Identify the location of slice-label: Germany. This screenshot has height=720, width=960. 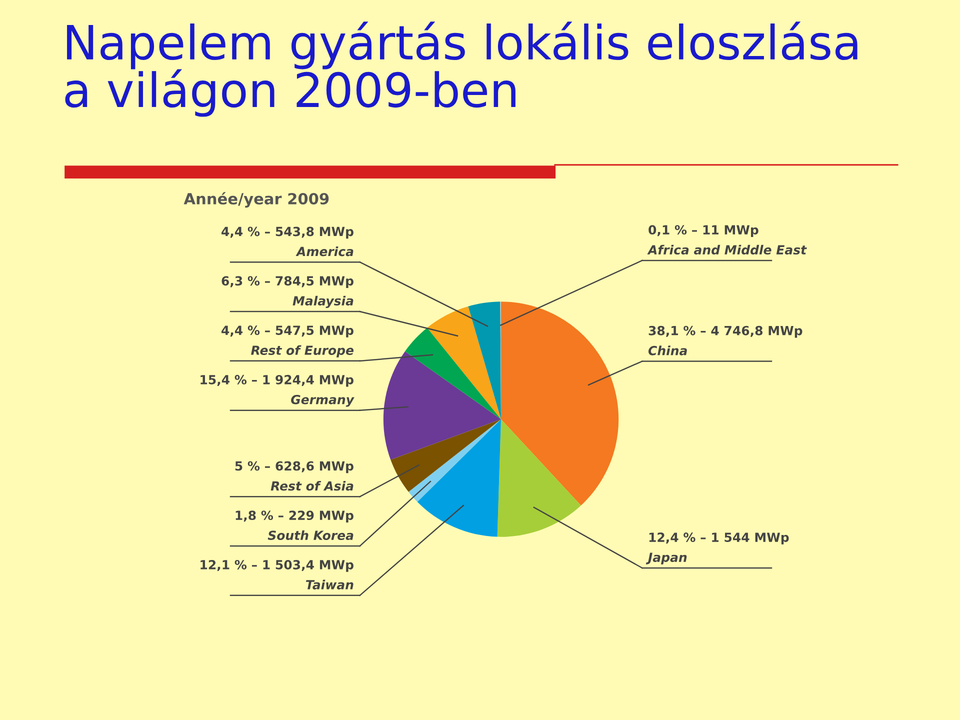
(322, 400).